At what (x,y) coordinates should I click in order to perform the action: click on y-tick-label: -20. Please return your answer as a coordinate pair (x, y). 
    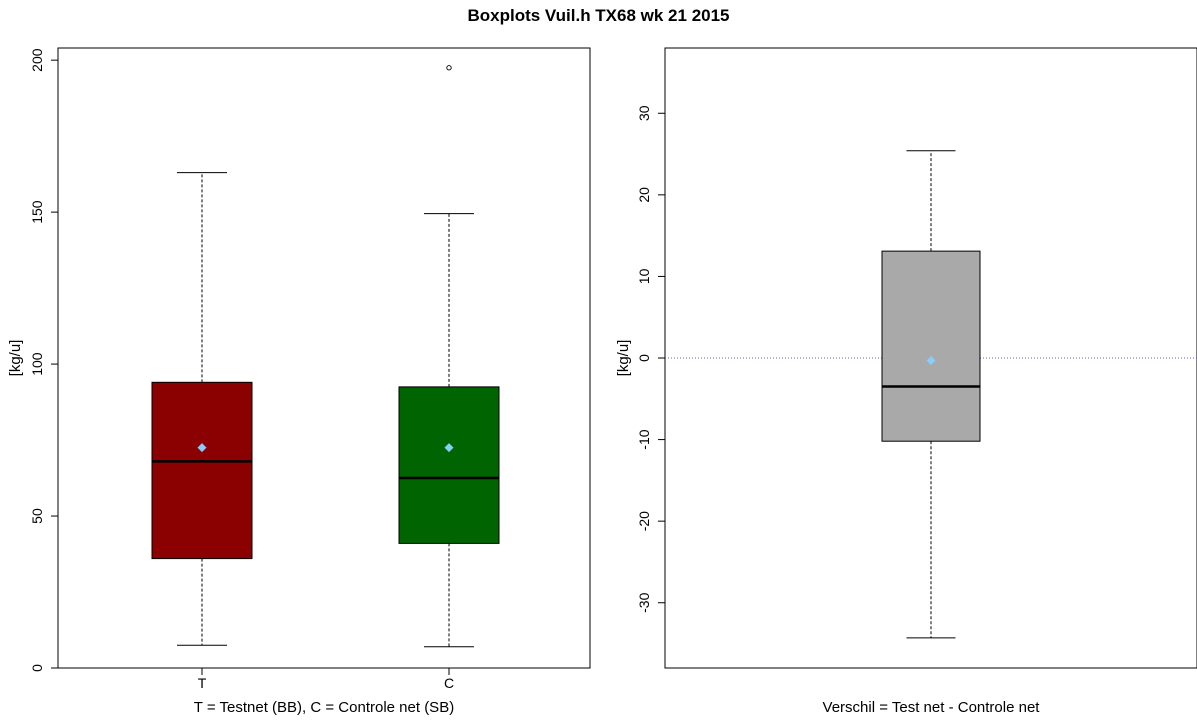
    Looking at the image, I should click on (644, 521).